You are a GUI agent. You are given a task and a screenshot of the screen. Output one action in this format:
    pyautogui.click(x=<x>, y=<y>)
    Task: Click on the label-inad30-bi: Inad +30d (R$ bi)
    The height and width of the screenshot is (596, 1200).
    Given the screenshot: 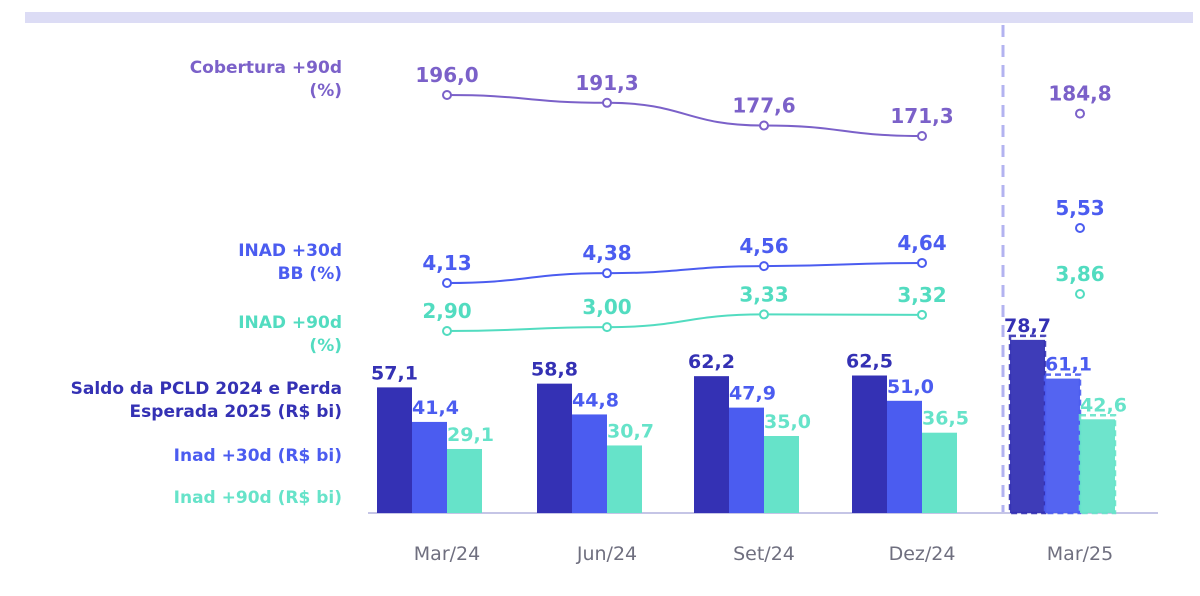 What is the action you would take?
    pyautogui.click(x=258, y=456)
    